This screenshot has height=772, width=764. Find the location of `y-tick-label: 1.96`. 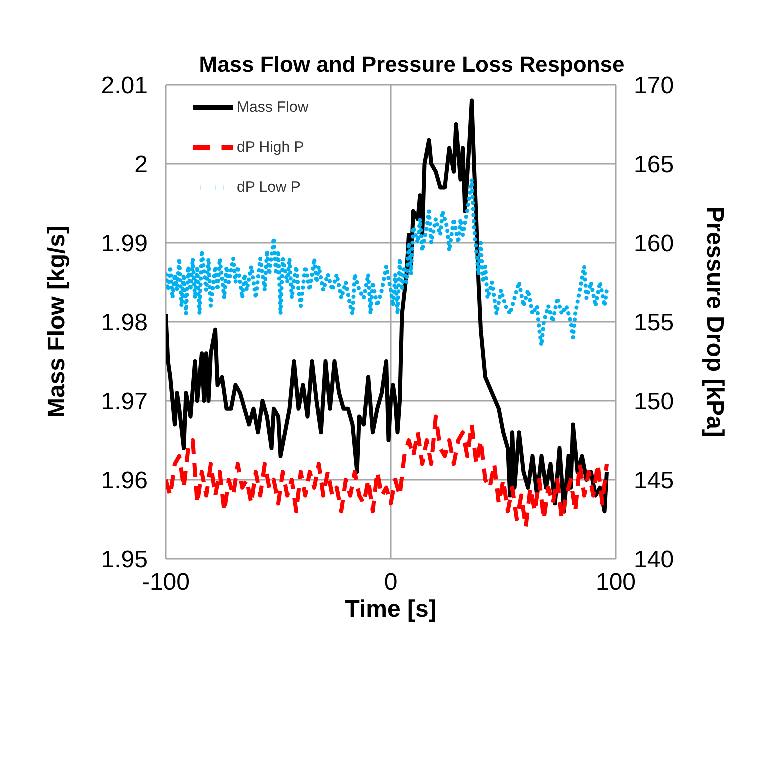

y-tick-label: 1.96 is located at coordinates (124, 481).